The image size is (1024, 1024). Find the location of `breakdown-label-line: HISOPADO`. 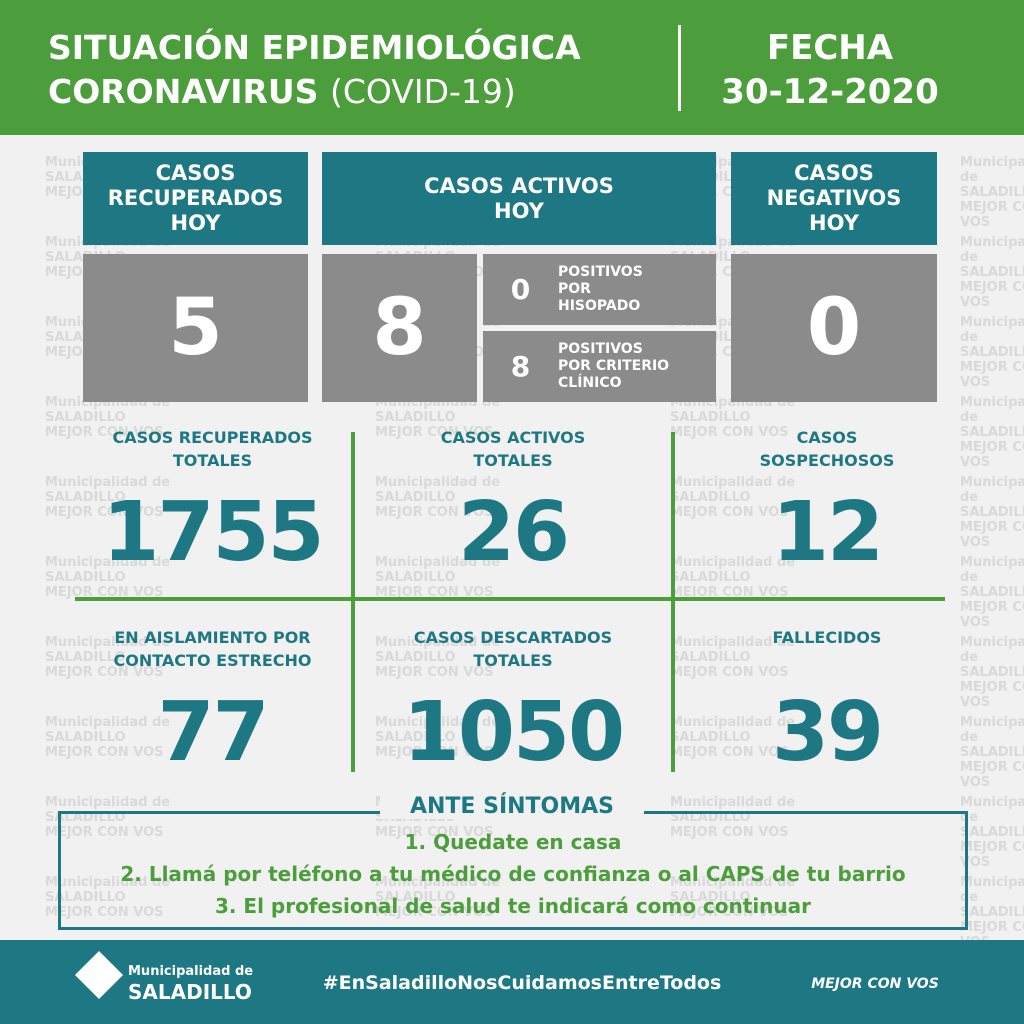

breakdown-label-line: HISOPADO is located at coordinates (599, 306).